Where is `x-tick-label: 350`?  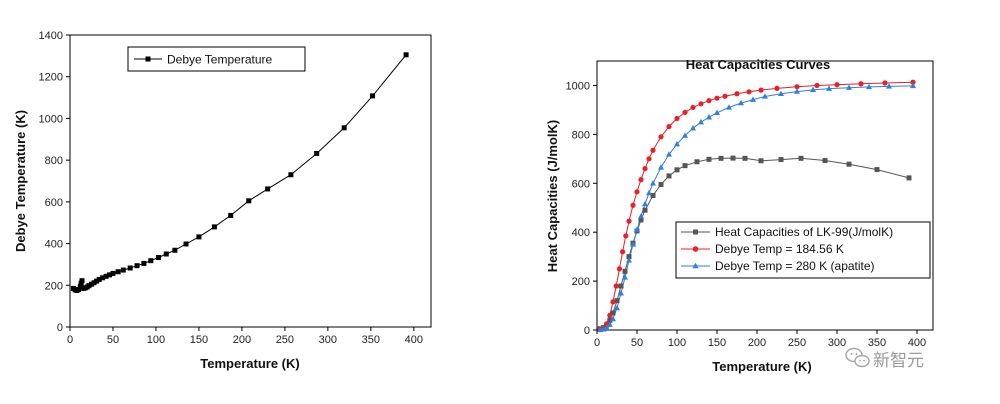 x-tick-label: 350 is located at coordinates (877, 343).